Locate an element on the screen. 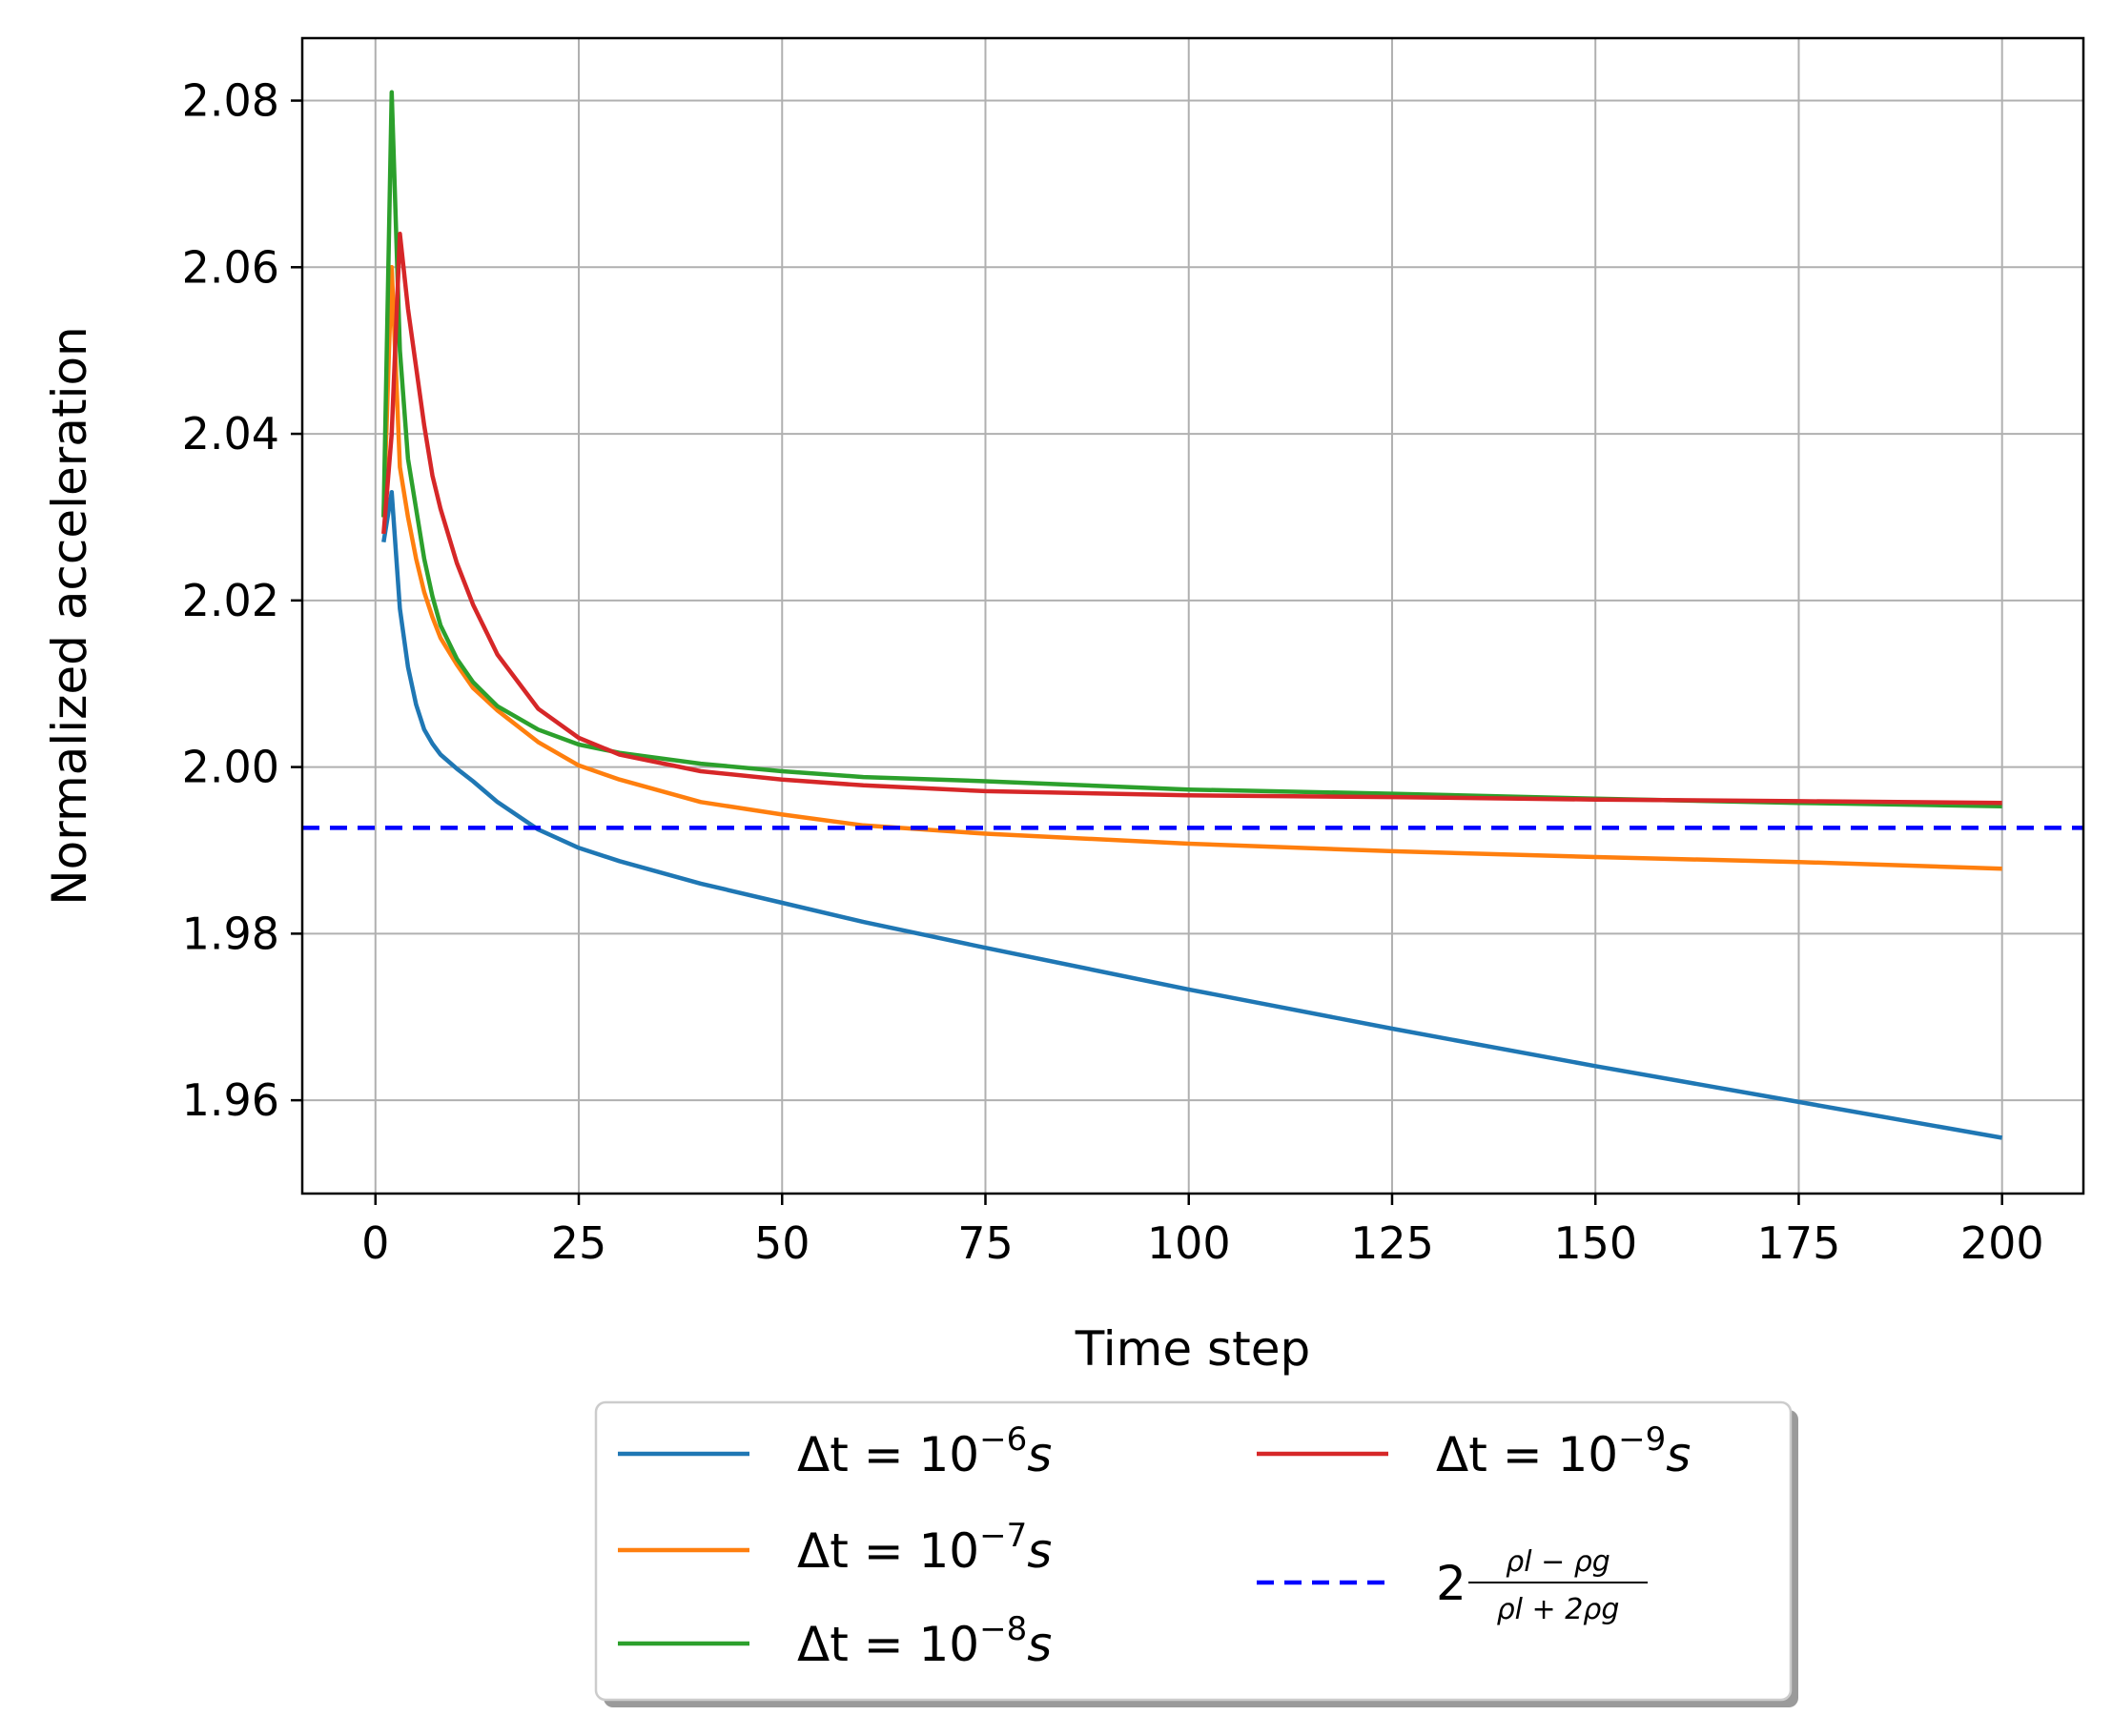 The height and width of the screenshot is (1736, 2112). legend-entry-2: Δt = 10−8s is located at coordinates (835, 1641).